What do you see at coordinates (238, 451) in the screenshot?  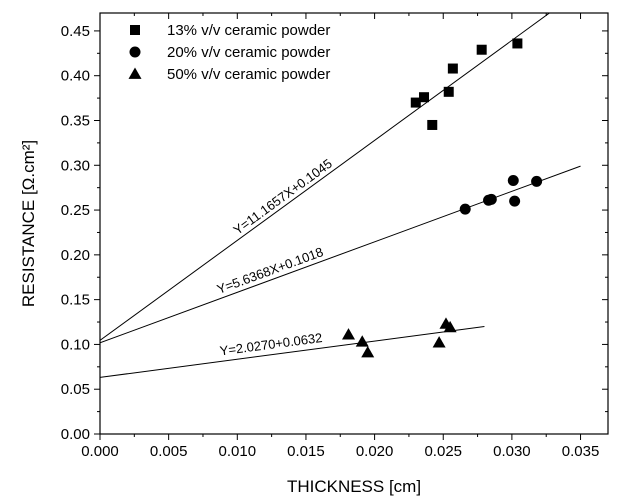 I see `x-tick-label: 0.010` at bounding box center [238, 451].